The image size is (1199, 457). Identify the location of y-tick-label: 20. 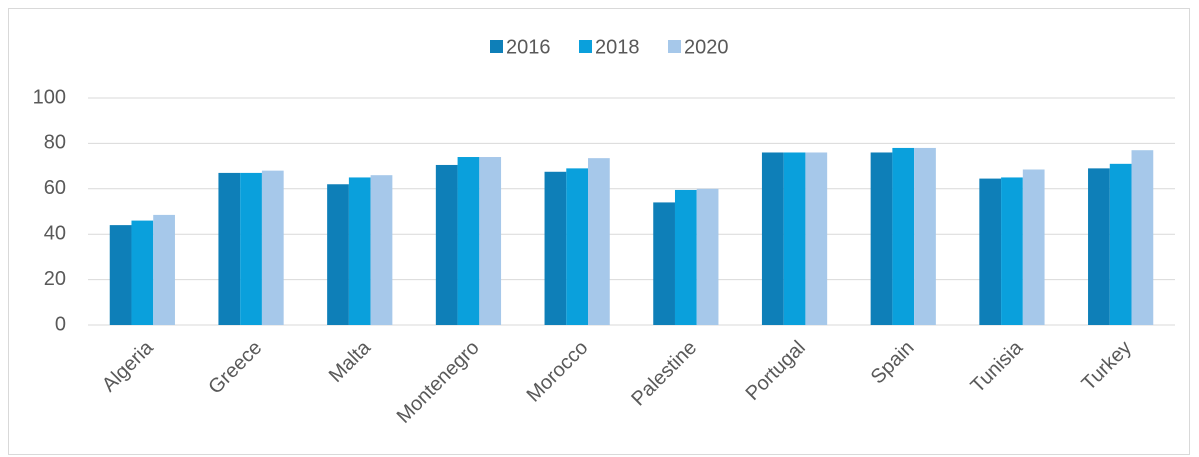
(55, 279).